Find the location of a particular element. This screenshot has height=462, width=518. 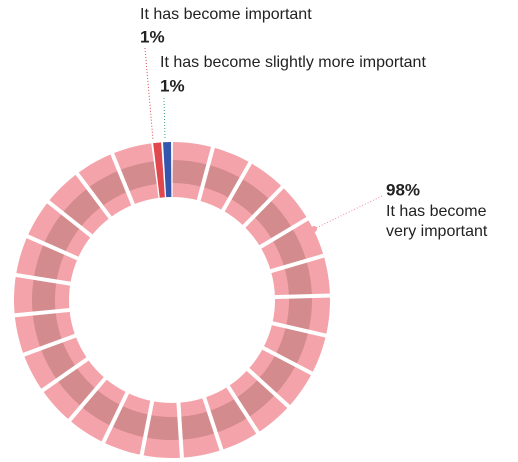

label: It has become very important is located at coordinates (437, 221).